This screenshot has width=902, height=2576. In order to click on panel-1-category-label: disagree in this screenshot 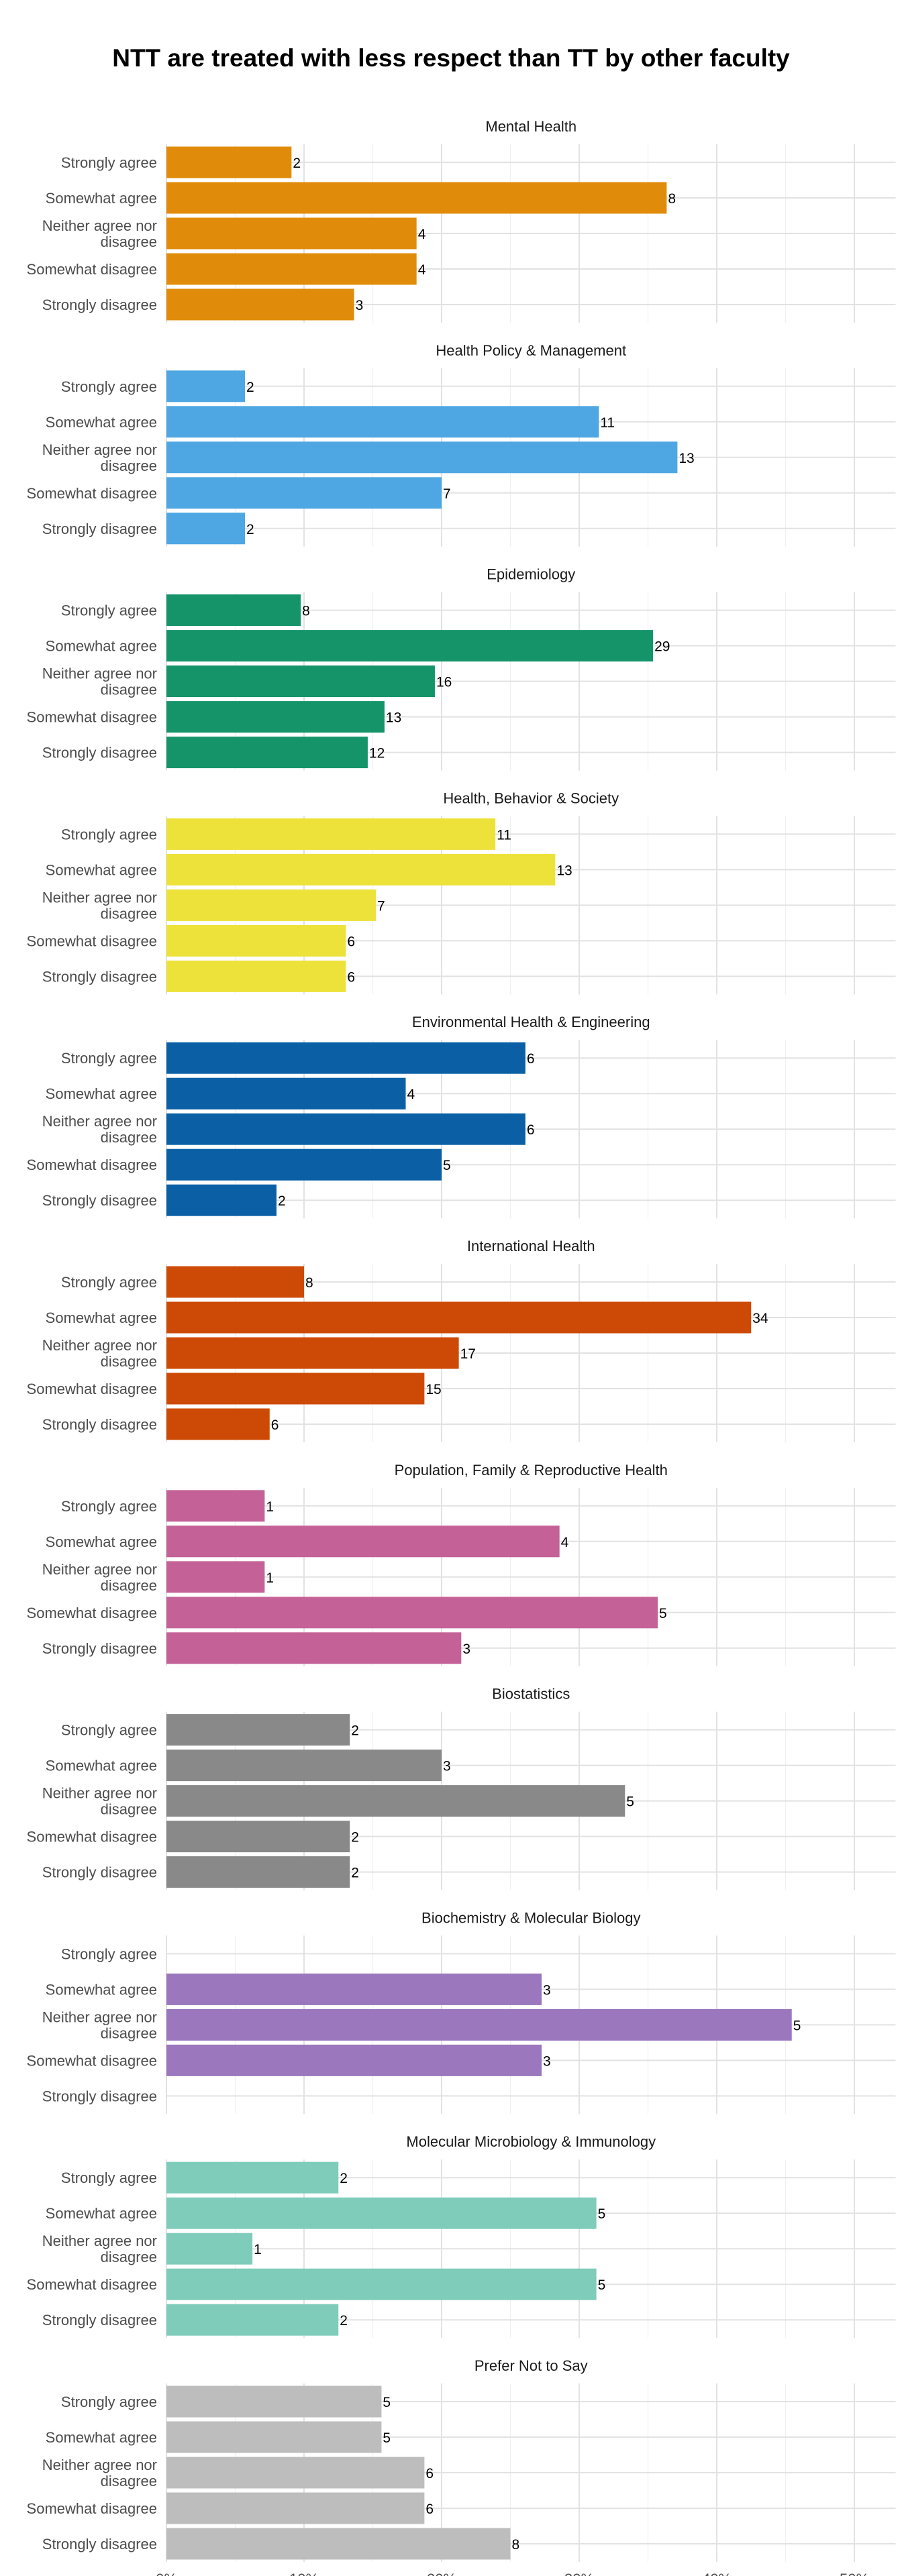, I will do `click(129, 241)`.